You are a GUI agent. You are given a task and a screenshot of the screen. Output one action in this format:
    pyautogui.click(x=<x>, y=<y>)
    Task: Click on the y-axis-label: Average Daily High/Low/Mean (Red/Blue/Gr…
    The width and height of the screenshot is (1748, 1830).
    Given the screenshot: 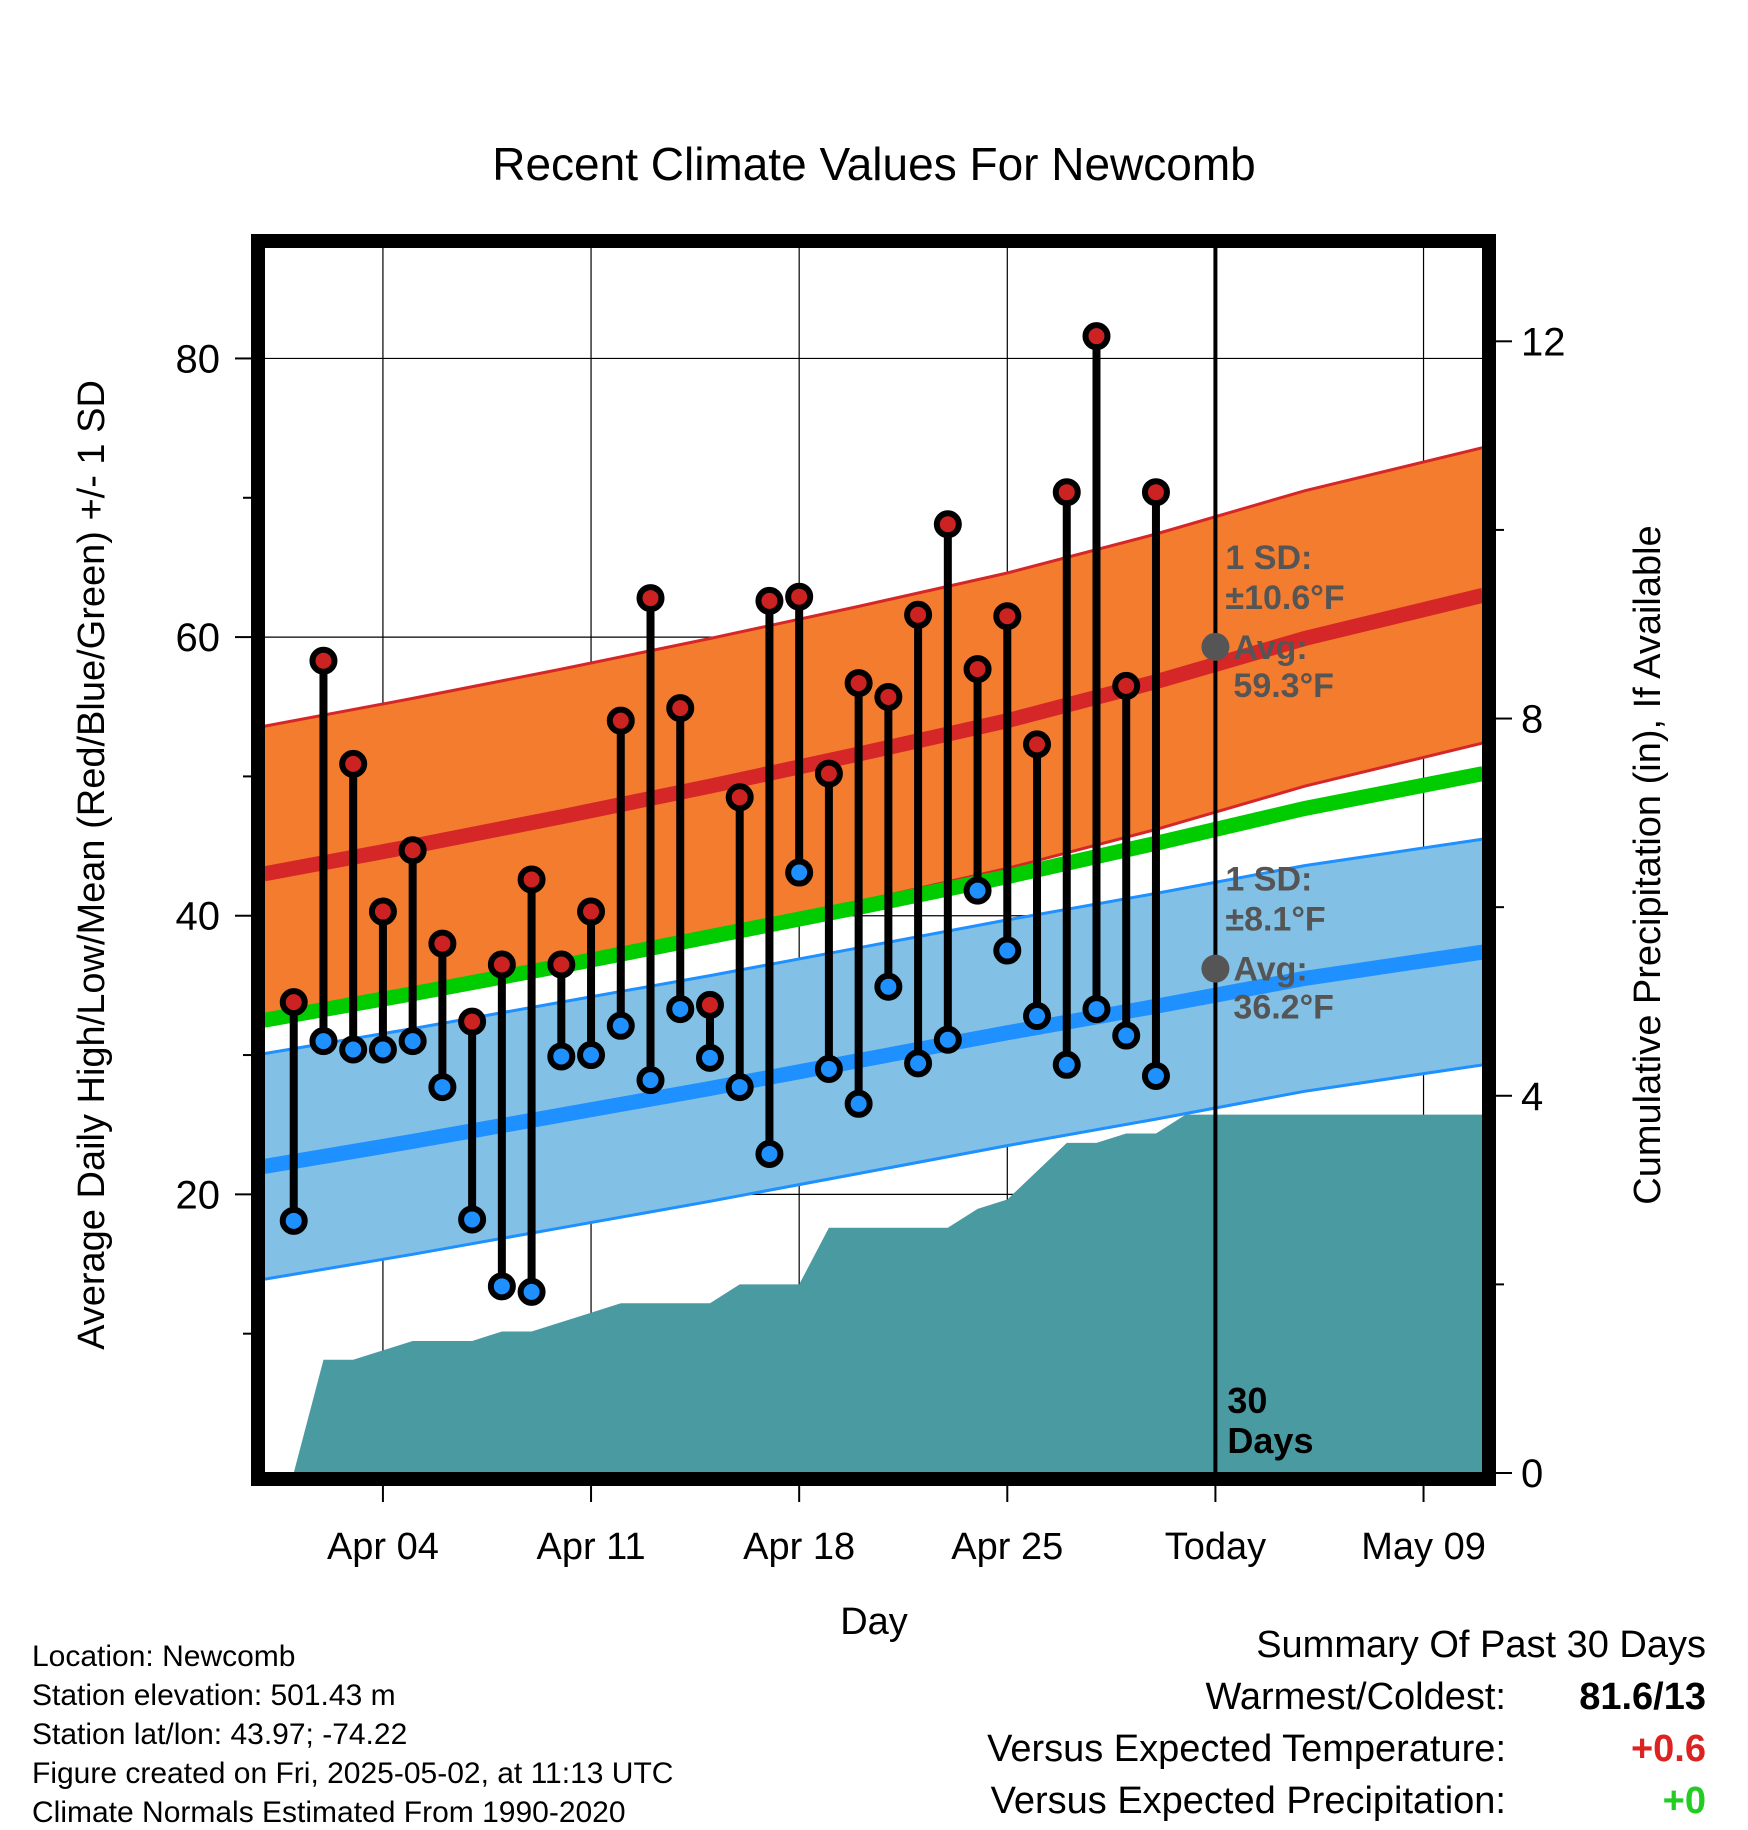 What is the action you would take?
    pyautogui.click(x=92, y=865)
    